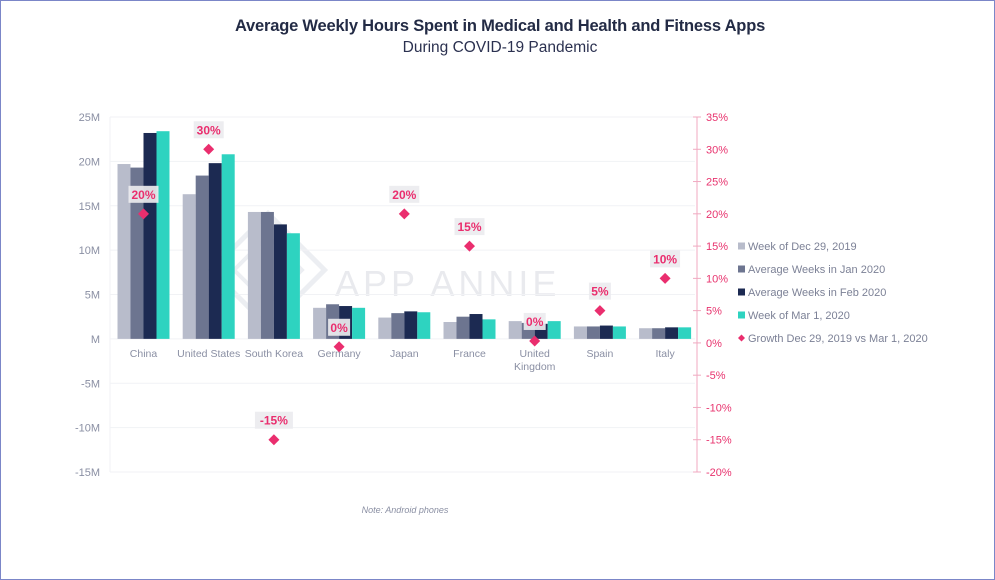  I want to click on data-label: 15%, so click(469, 227).